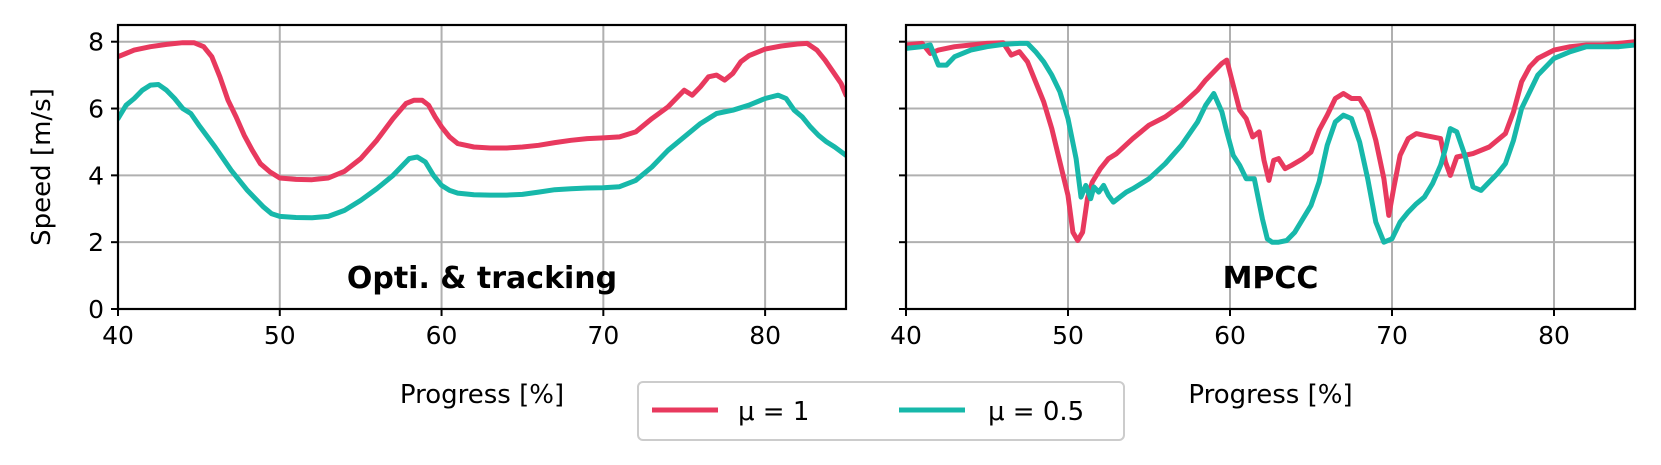 Image resolution: width=1661 pixels, height=465 pixels. What do you see at coordinates (1036, 412) in the screenshot?
I see `legend-label-mu-0-5: μ = 0.5` at bounding box center [1036, 412].